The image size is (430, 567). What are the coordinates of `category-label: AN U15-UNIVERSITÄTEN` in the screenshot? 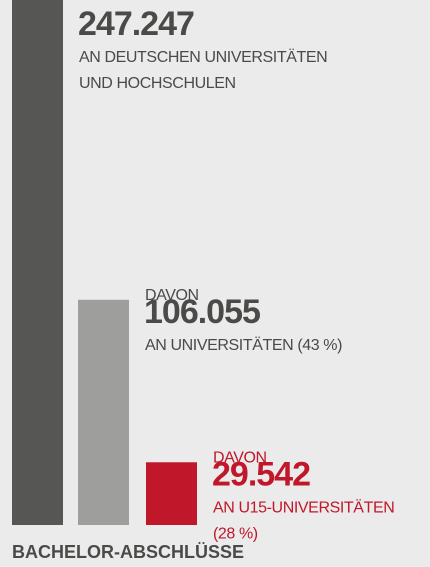 It's located at (303, 507).